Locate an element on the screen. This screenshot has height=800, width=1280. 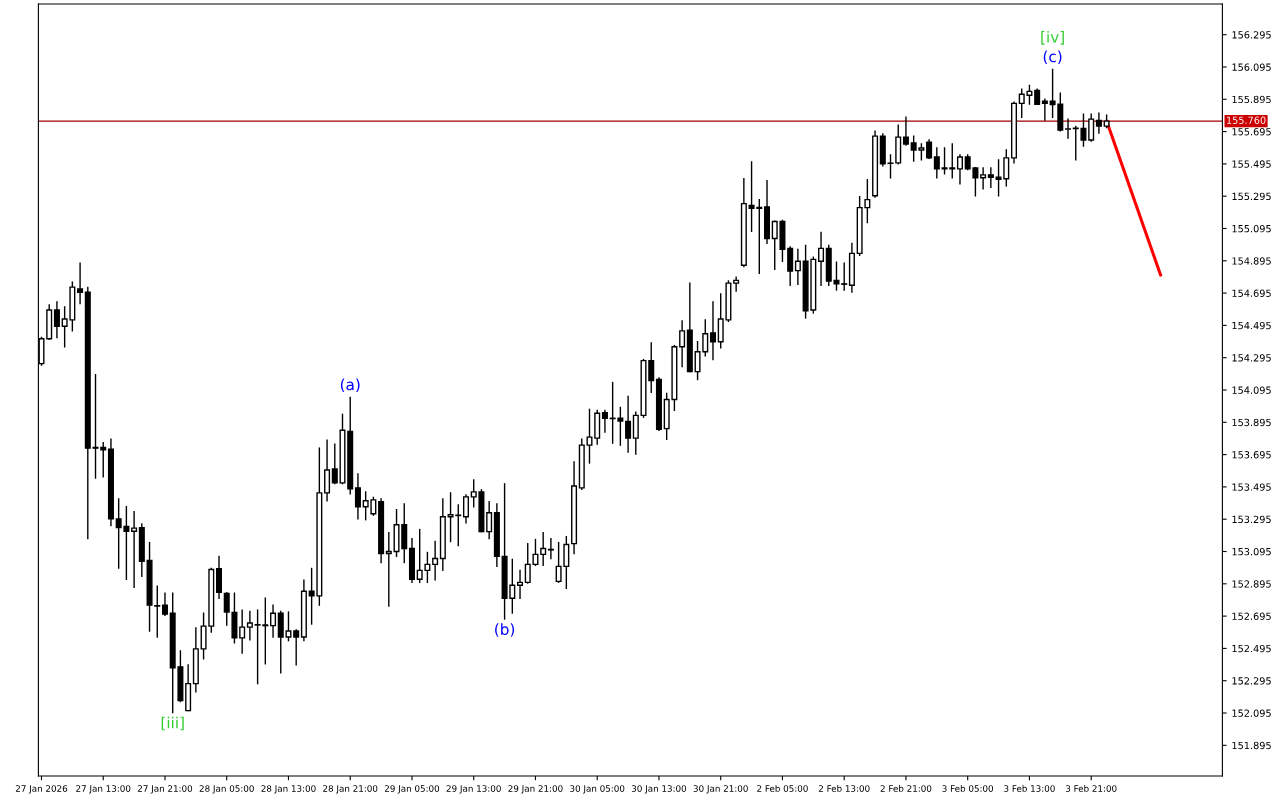
x-tick-label: 28 Jan 05:00 is located at coordinates (226, 789).